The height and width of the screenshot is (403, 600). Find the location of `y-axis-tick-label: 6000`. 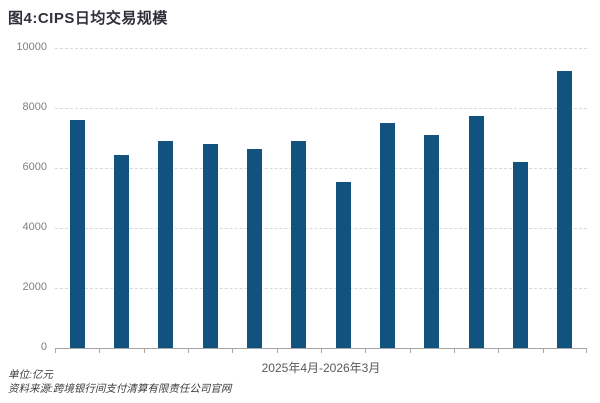

y-axis-tick-label: 6000 is located at coordinates (34, 167).